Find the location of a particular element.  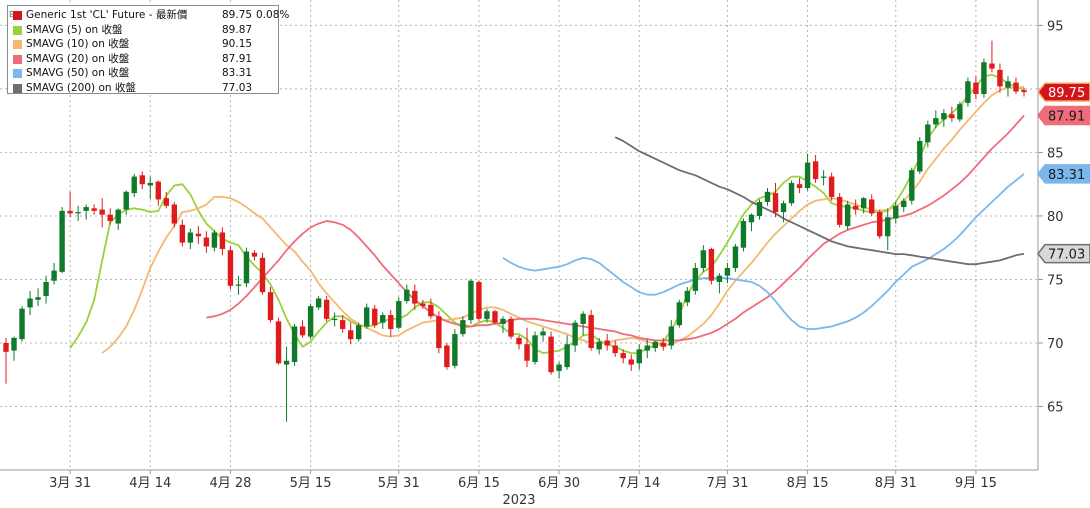

x-tick-label: 8月 31 is located at coordinates (896, 483).